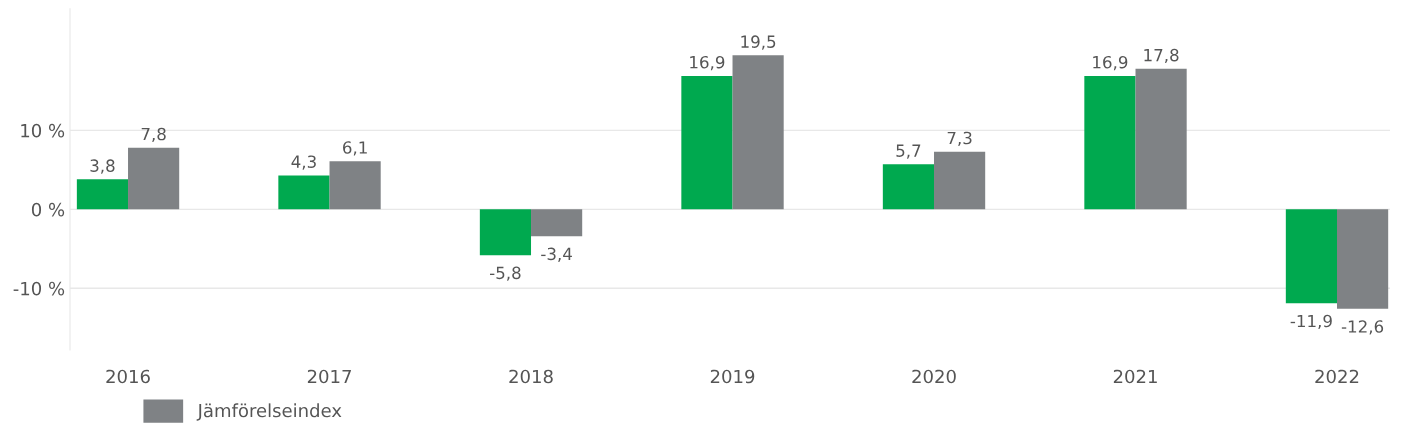 The image size is (1413, 439). Describe the element at coordinates (732, 376) in the screenshot. I see `x-tick-label: 2019` at that location.